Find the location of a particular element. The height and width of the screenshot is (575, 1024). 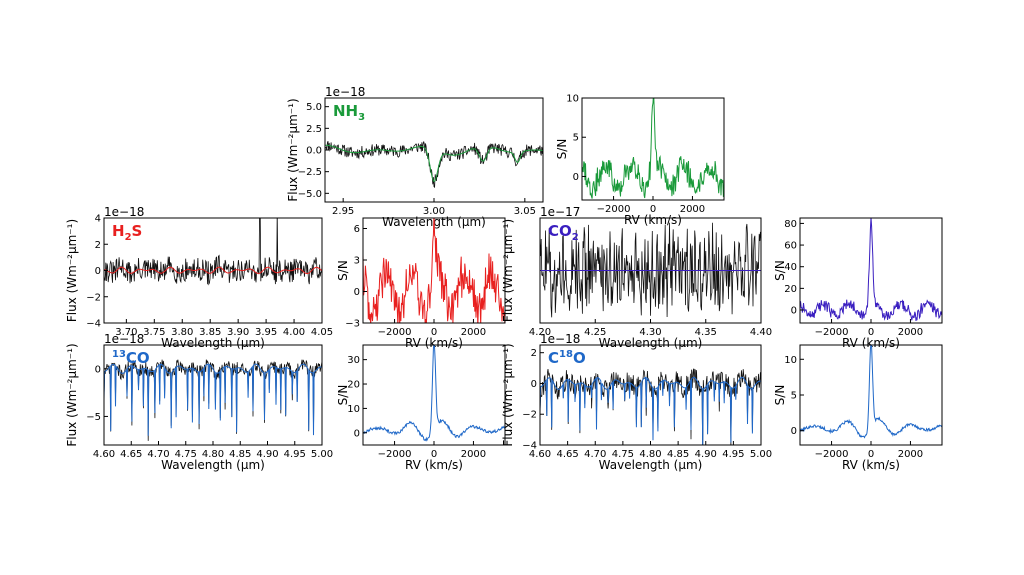

nh3_spec-xtick-label: 2.95 is located at coordinates (343, 211).